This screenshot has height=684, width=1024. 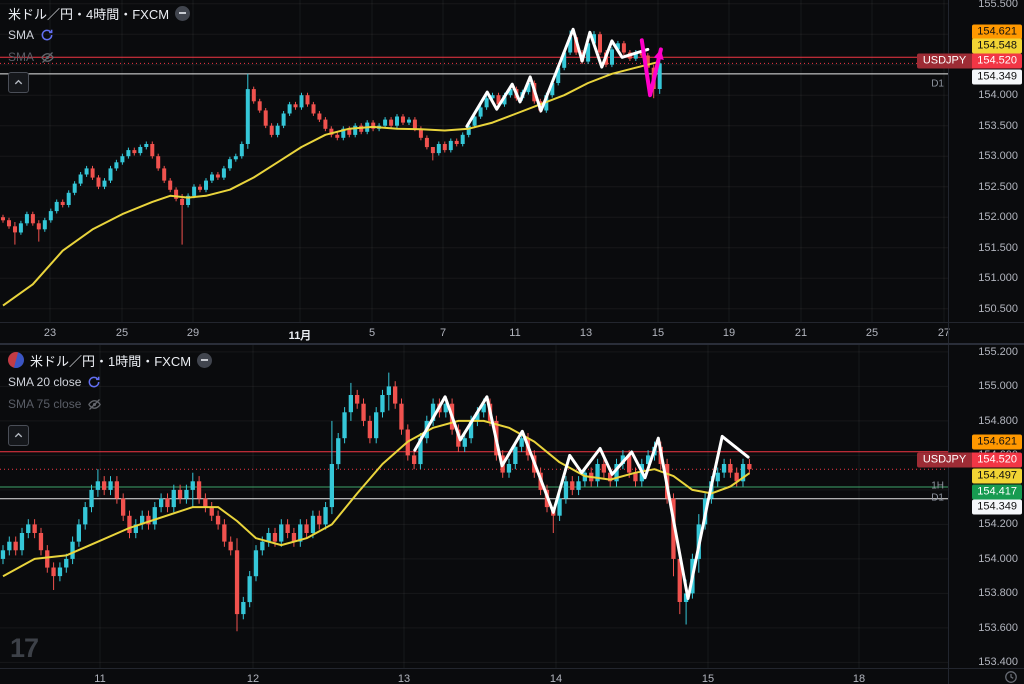 What do you see at coordinates (110, 404) in the screenshot?
I see `indicator-row-hidden: SMA 75 close` at bounding box center [110, 404].